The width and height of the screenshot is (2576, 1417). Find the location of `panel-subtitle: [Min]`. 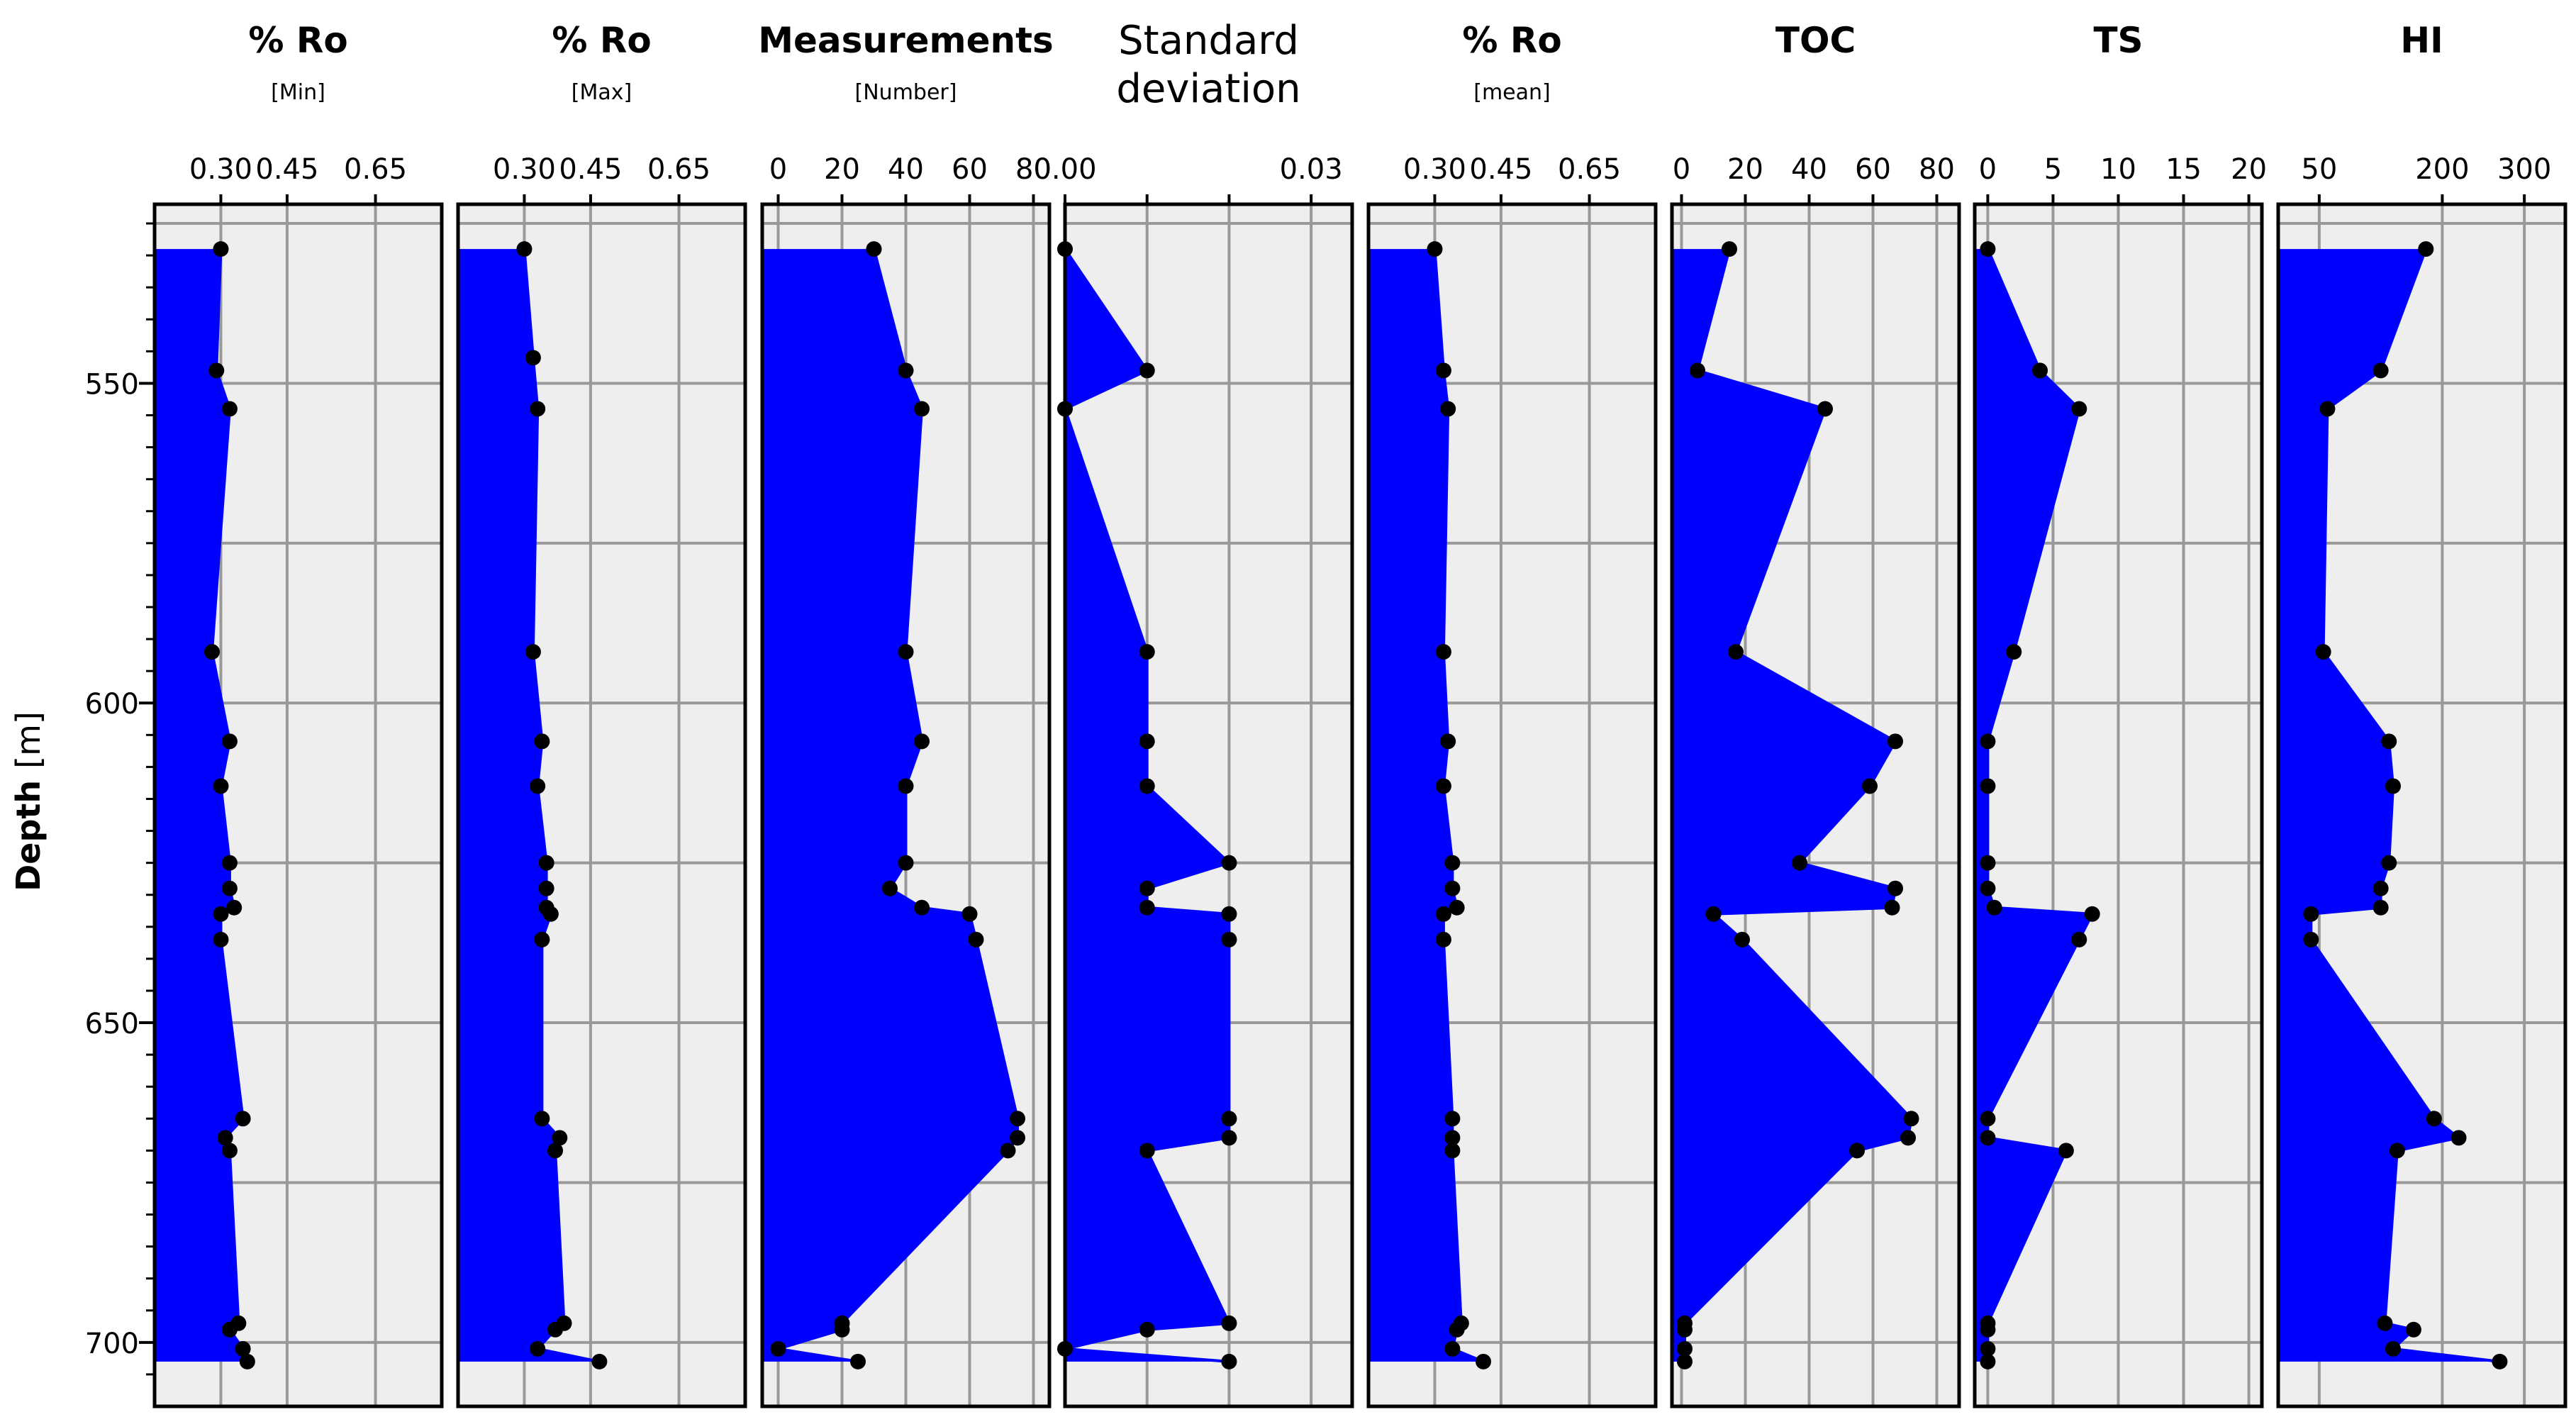

panel-subtitle: [Min] is located at coordinates (298, 92).